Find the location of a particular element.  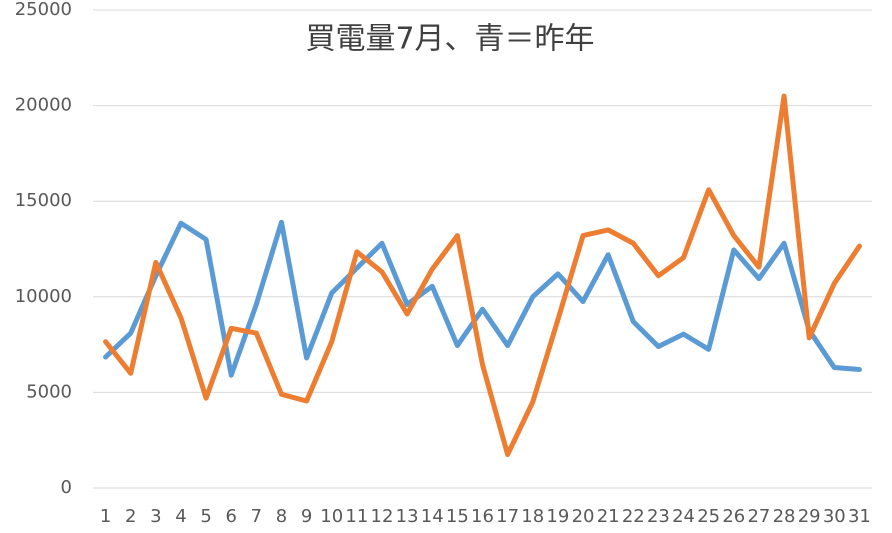

x-tick-label: 11 is located at coordinates (356, 516).